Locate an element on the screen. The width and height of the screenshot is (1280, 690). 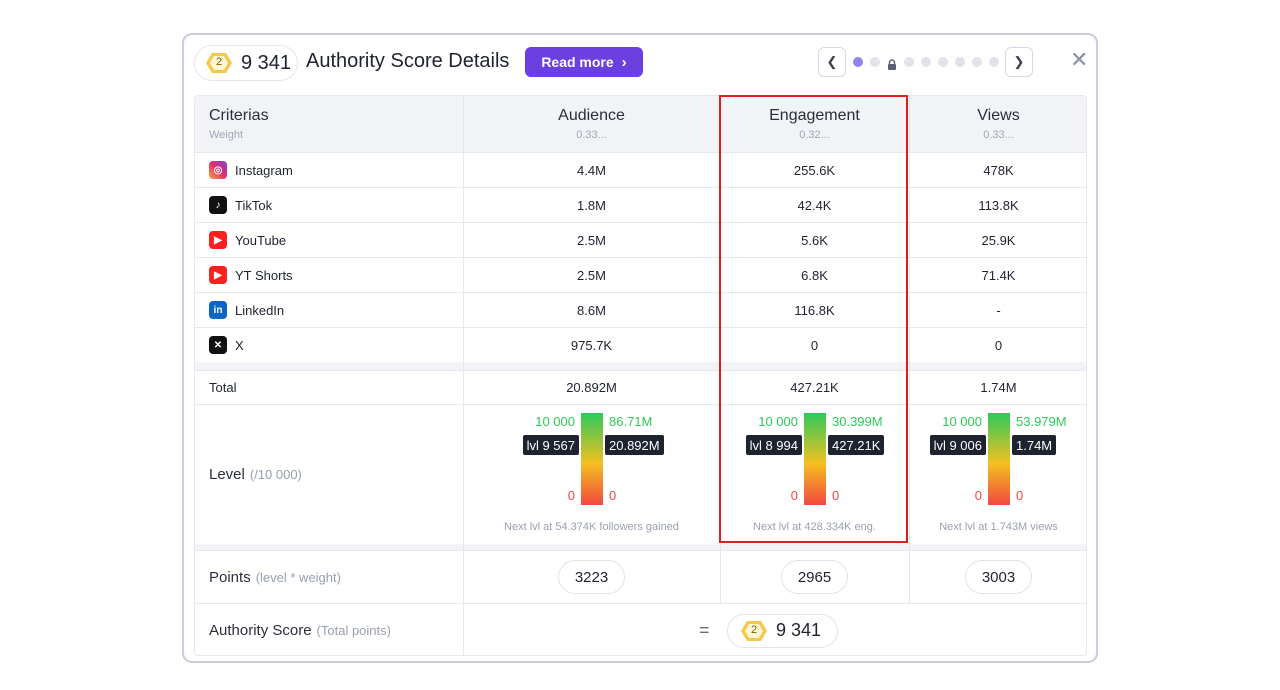
current-value-chip: 20.892M is located at coordinates (634, 445).